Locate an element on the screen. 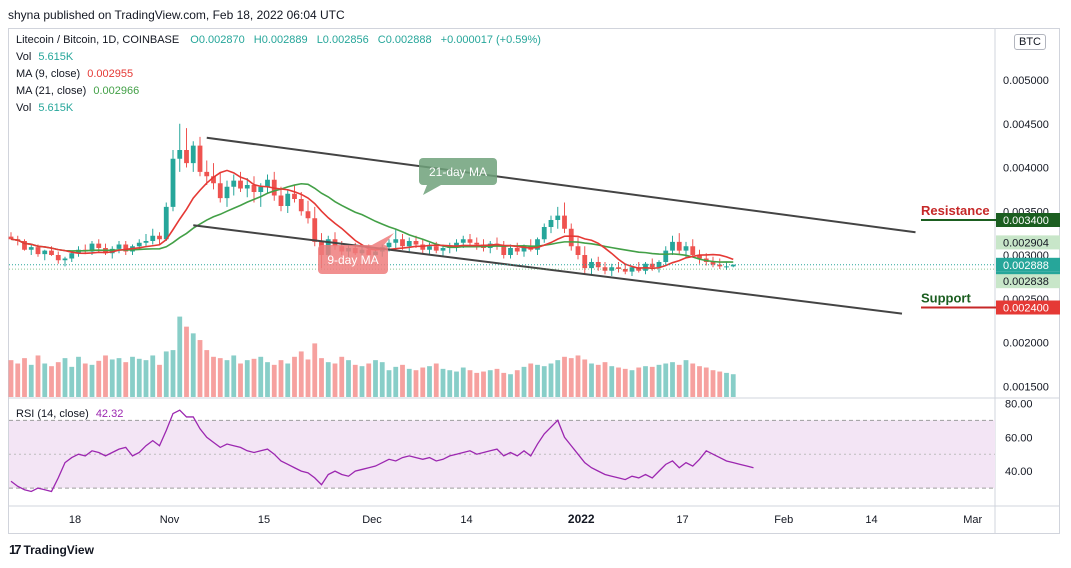  legend-ma21-row: MA (21, close) 0.002966 is located at coordinates (77, 91).